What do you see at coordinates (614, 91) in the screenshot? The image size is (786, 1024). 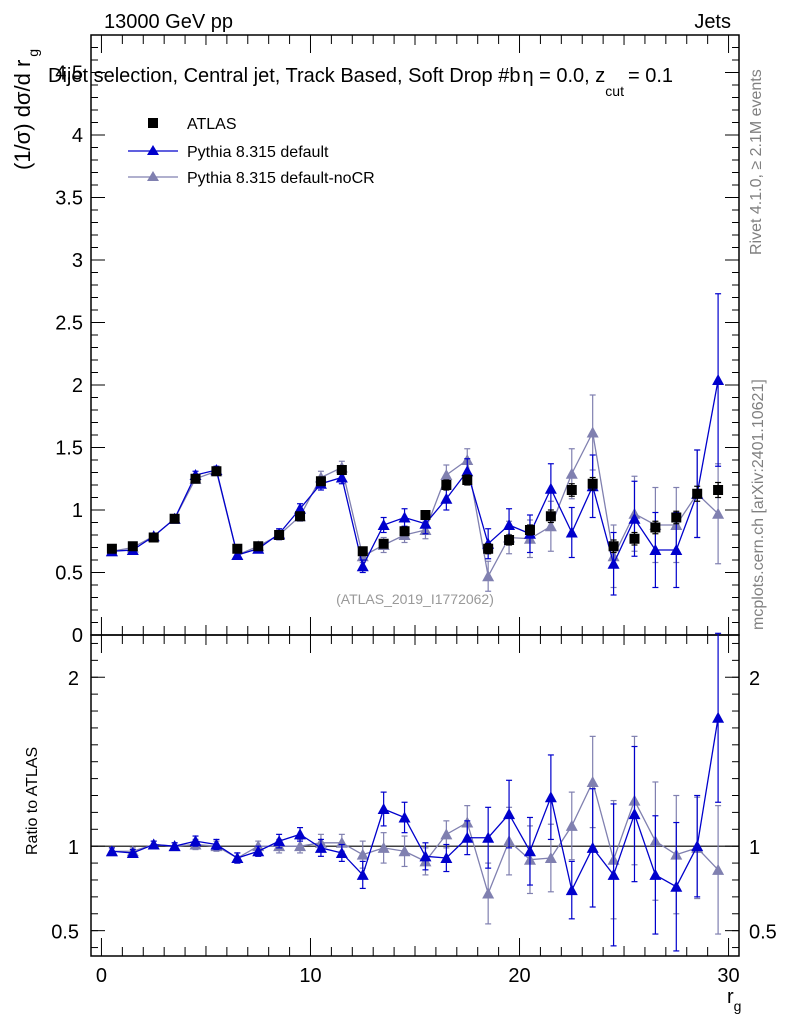 I see `title-cut: cut` at bounding box center [614, 91].